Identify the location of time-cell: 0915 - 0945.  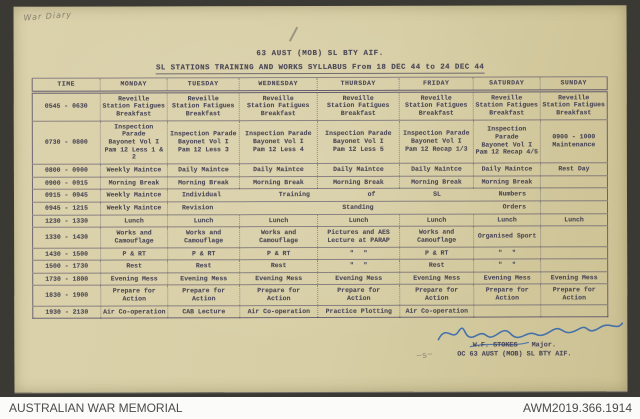
(66, 196).